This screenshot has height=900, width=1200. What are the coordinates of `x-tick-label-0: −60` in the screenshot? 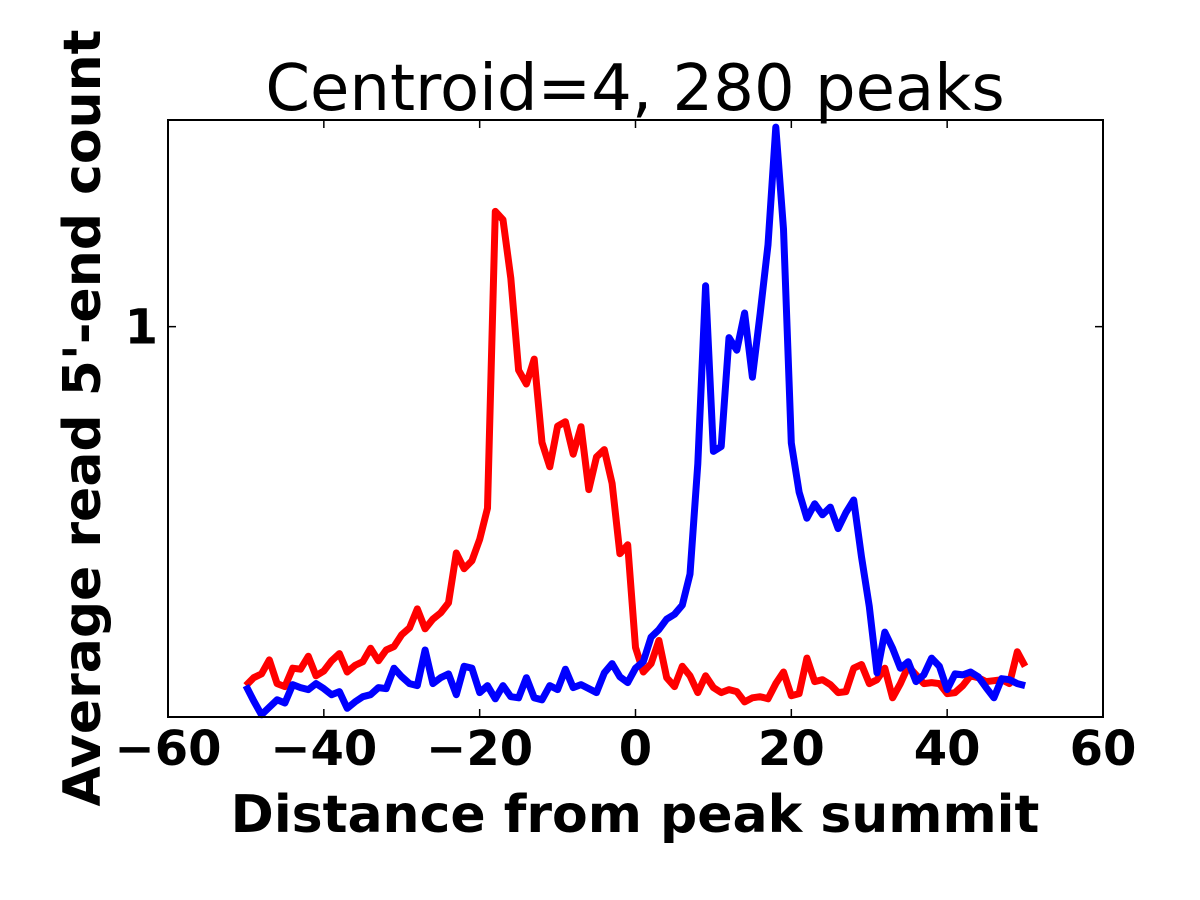 It's located at (167, 749).